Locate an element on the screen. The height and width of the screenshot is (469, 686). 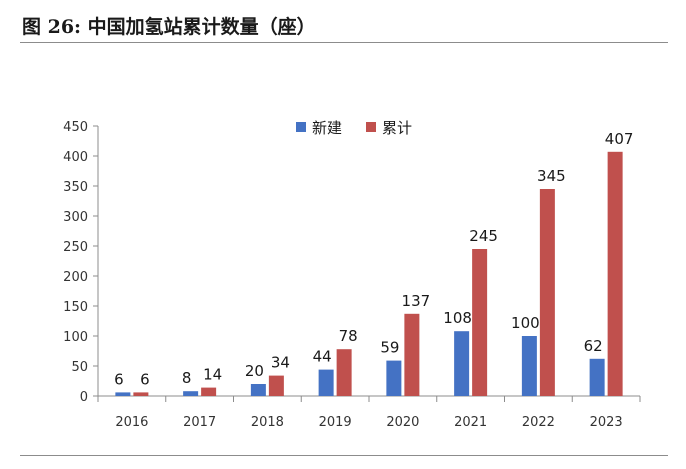
y-tick-label: 50 is located at coordinates (79, 367).